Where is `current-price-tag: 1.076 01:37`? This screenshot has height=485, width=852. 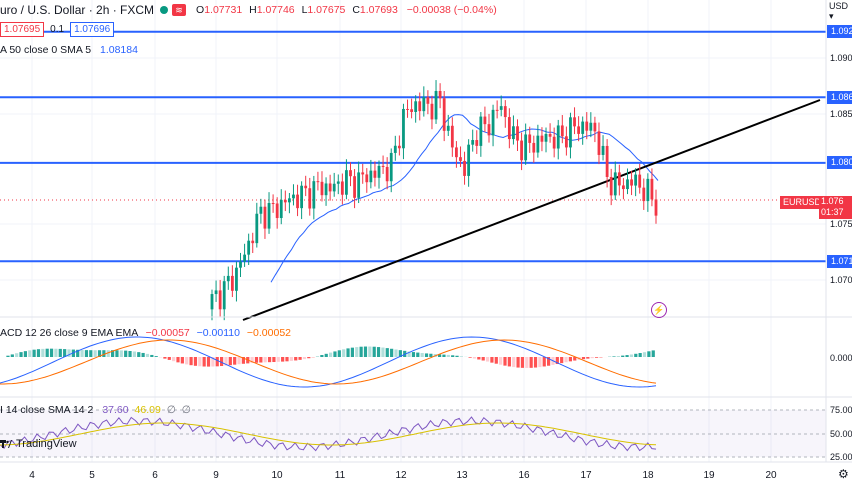 current-price-tag: 1.076 01:37 is located at coordinates (835, 207).